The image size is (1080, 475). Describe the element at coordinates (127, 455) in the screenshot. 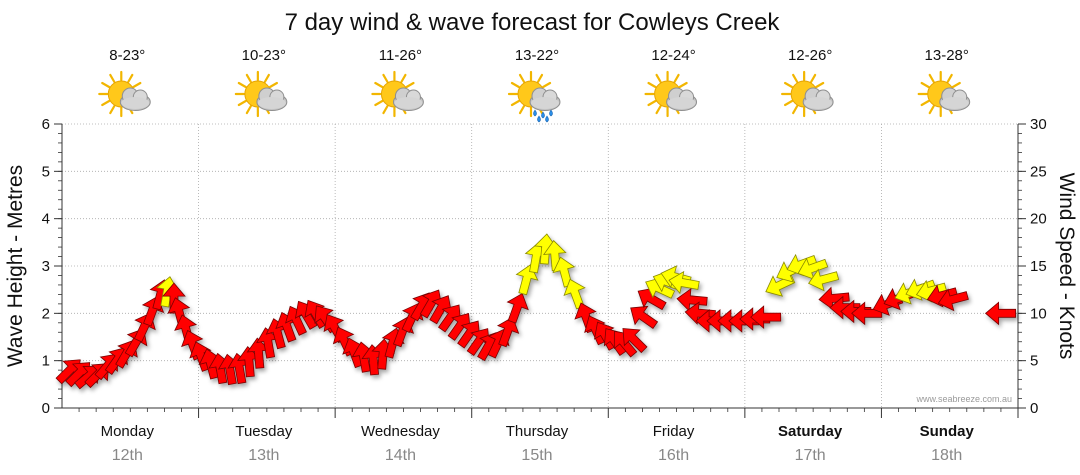

I see `day-date-label: 12th` at that location.